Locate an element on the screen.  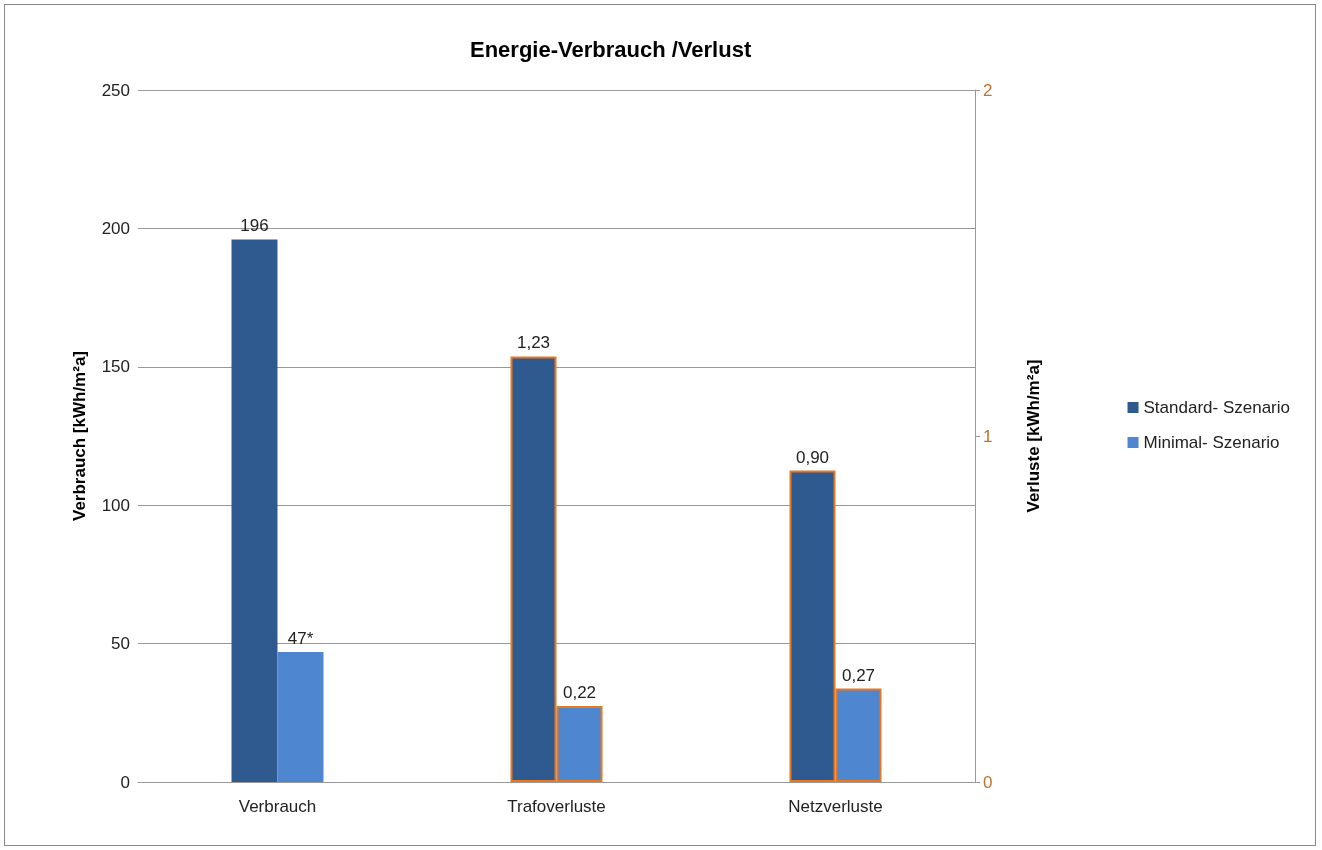
y-tick-label: 100 is located at coordinates (115, 505).